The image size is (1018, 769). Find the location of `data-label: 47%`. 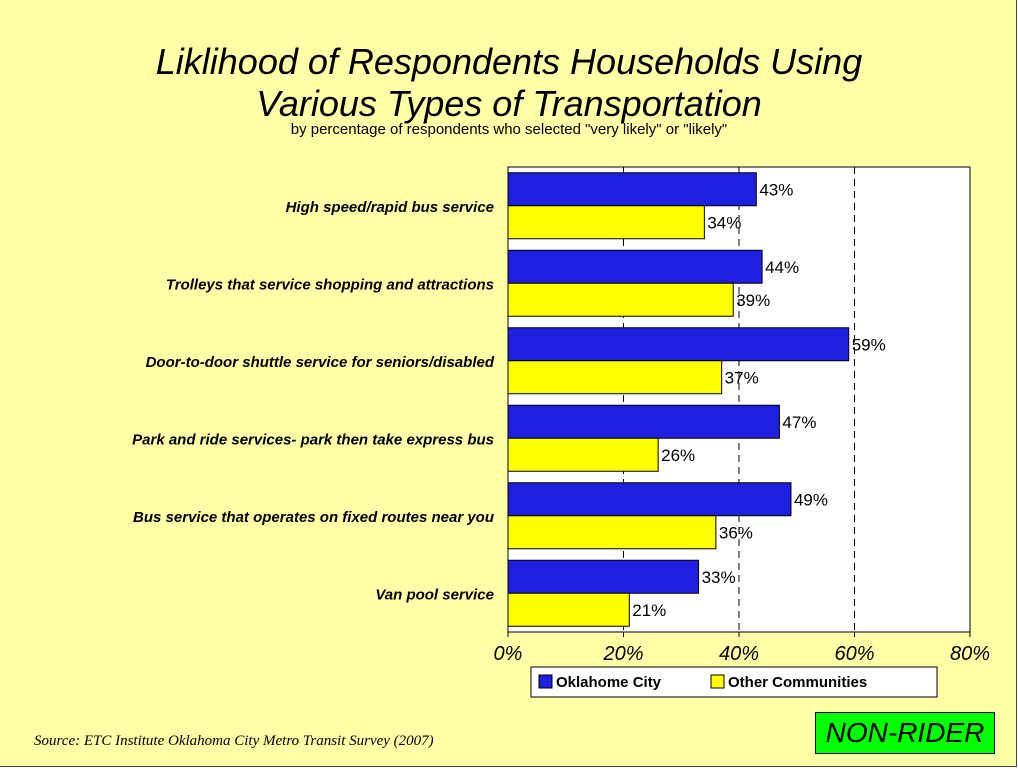

data-label: 47% is located at coordinates (799, 422).